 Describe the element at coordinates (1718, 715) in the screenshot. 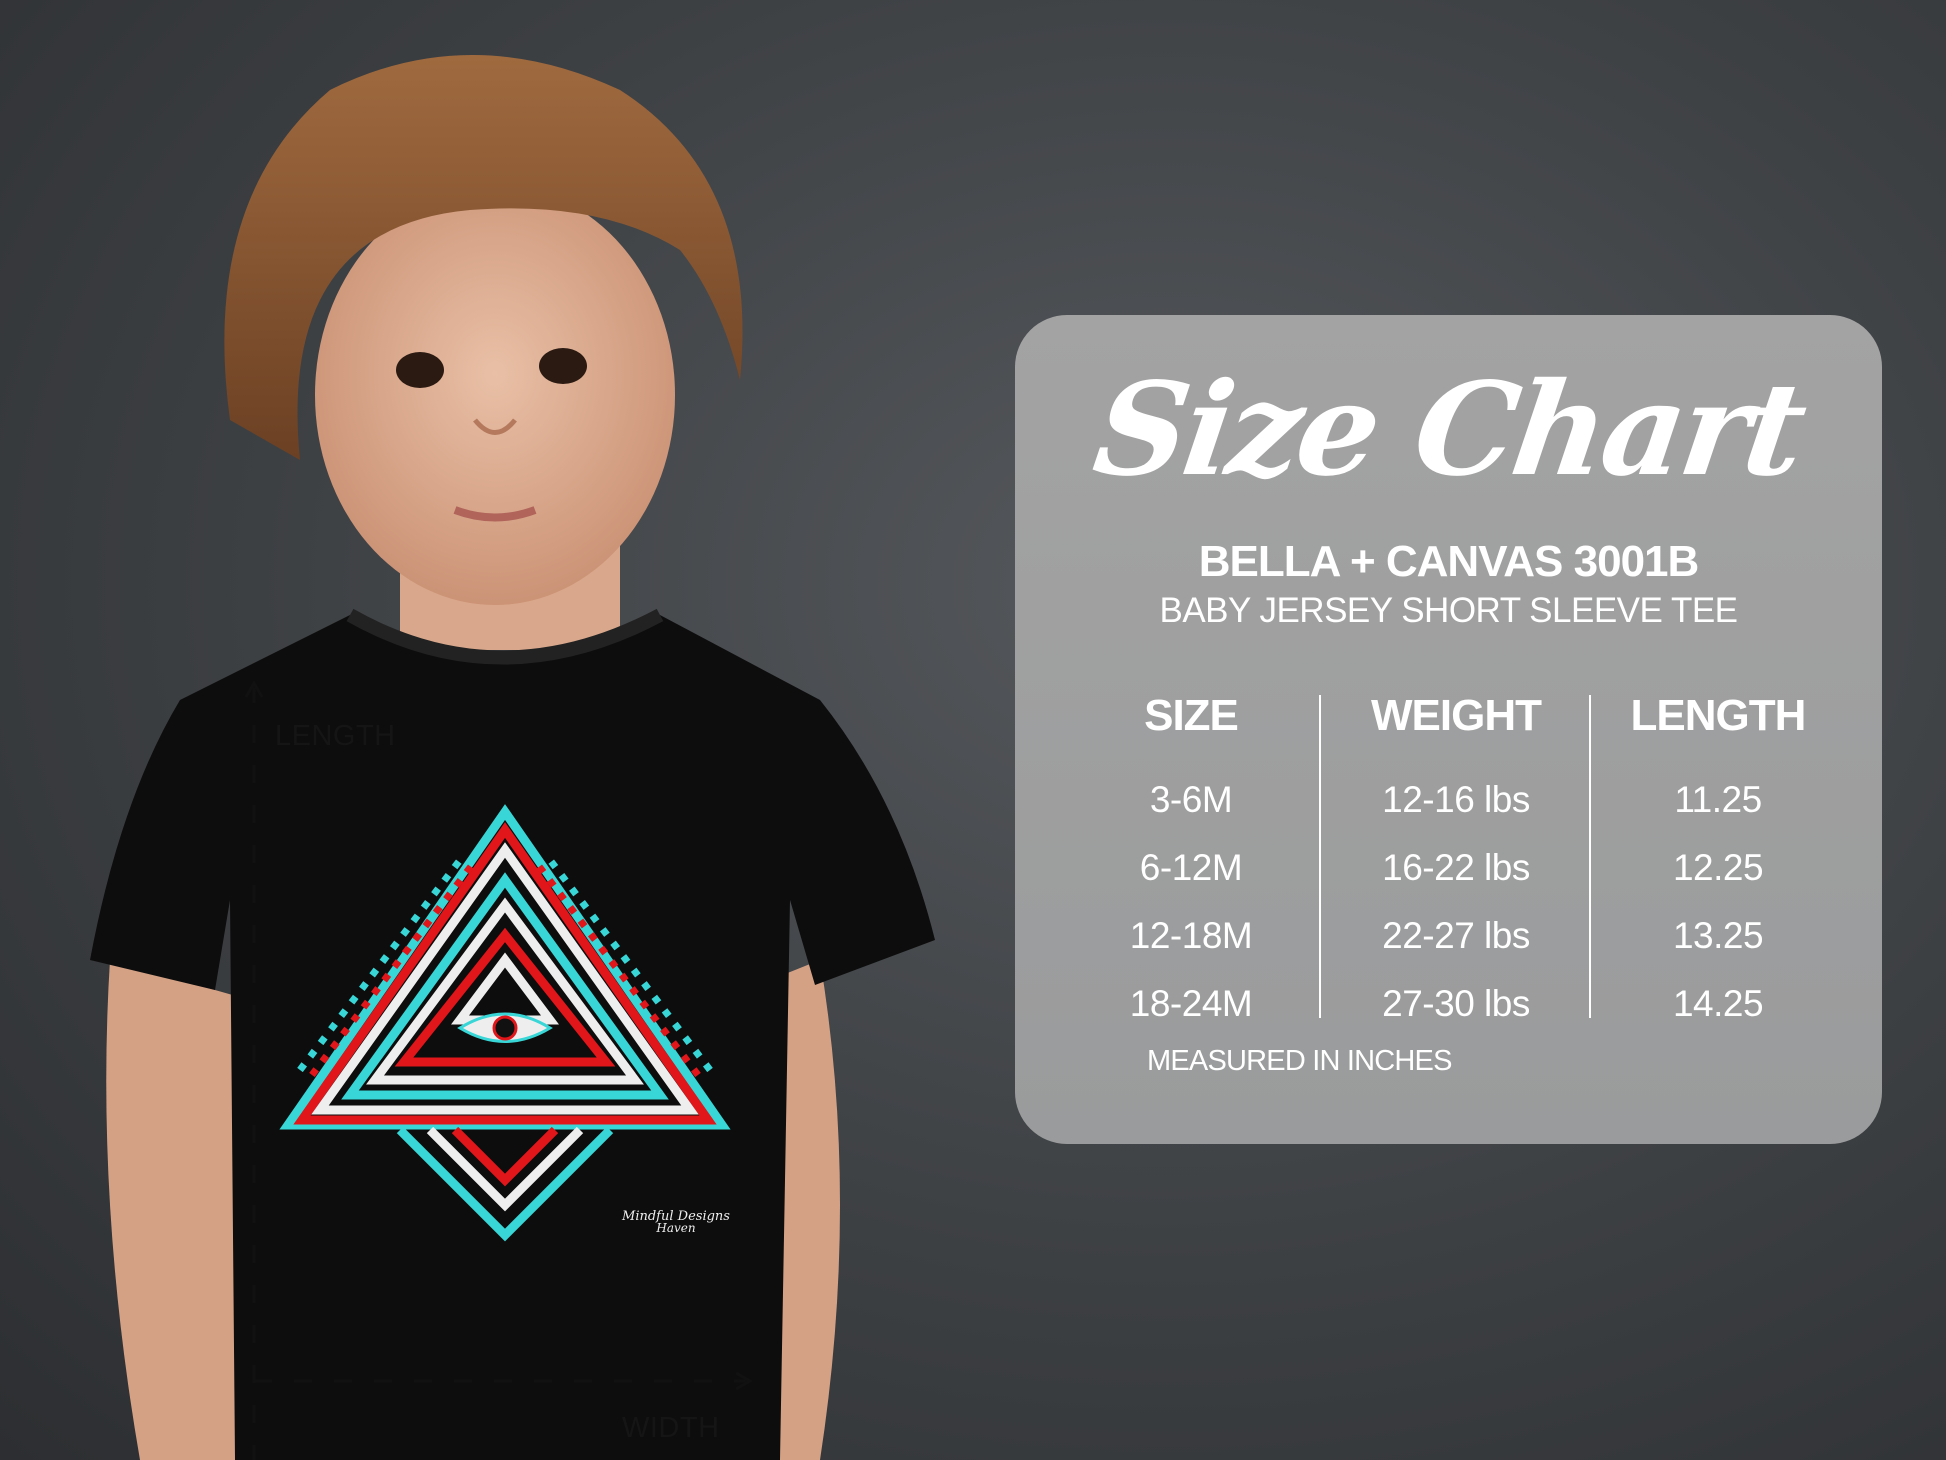

I see `header-length: LENGTH` at that location.